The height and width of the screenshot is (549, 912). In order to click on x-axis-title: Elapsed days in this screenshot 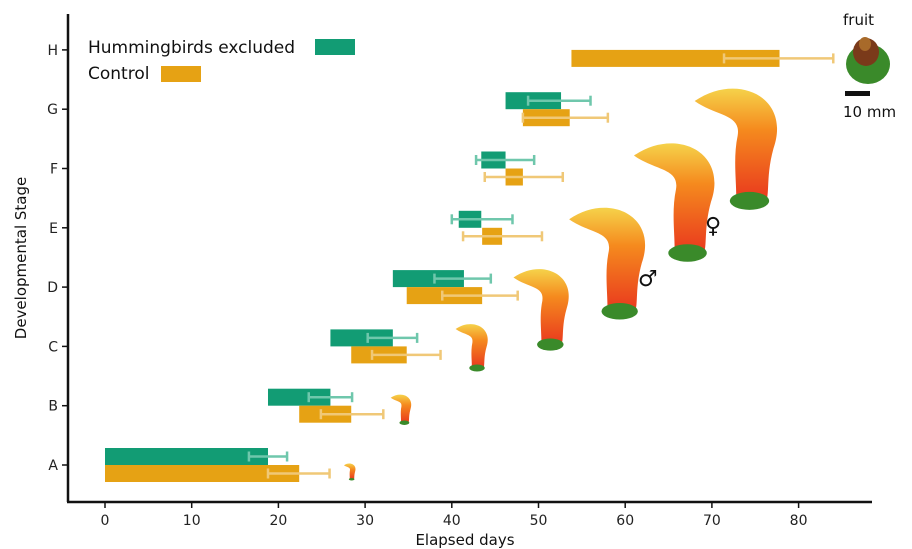, I will do `click(464, 540)`.